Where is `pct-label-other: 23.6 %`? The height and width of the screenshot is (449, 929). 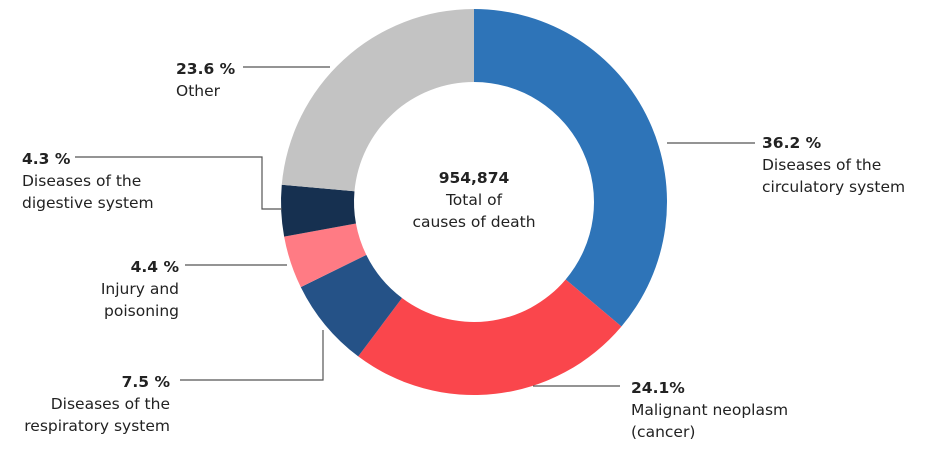
pct-label-other: 23.6 % is located at coordinates (206, 69).